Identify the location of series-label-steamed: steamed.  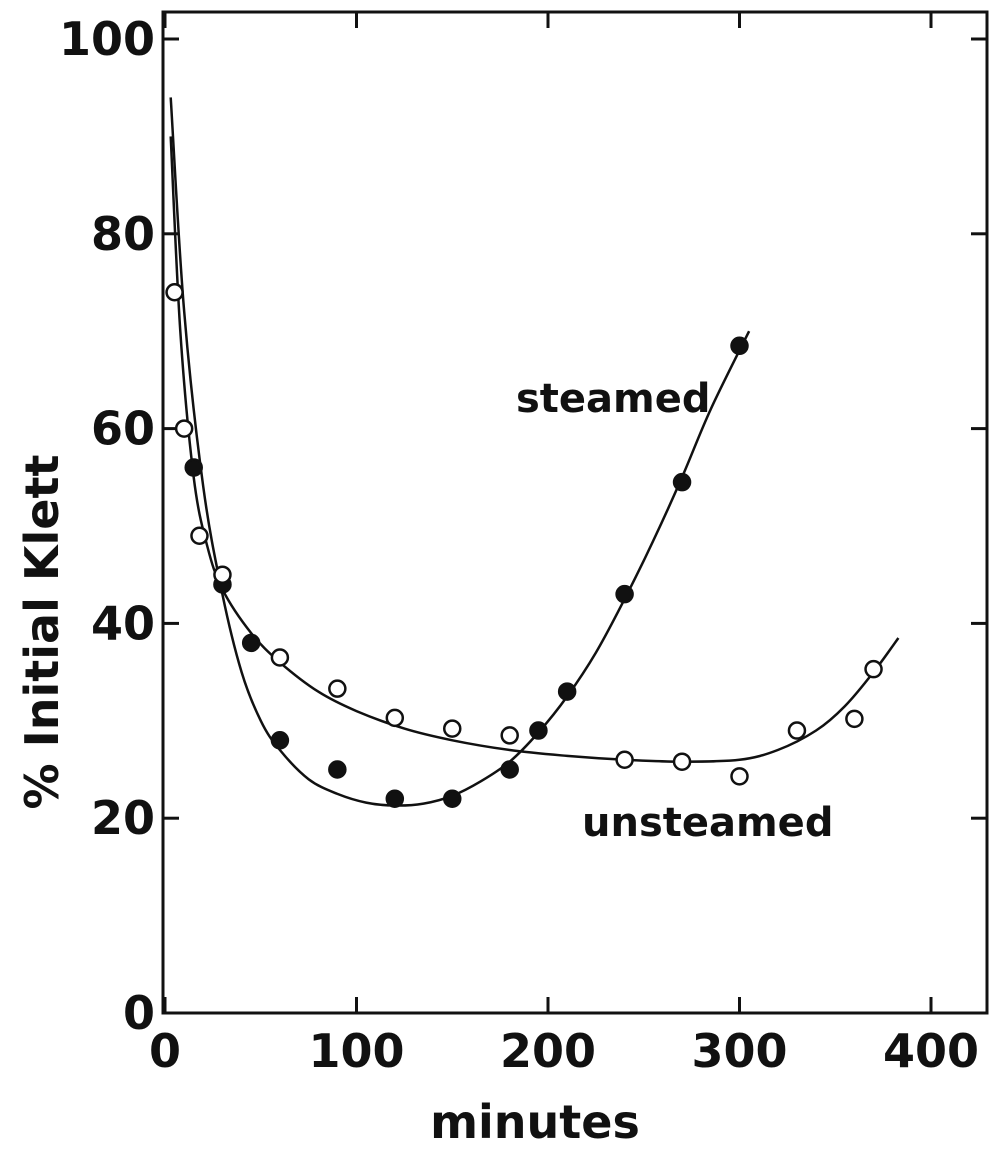
(613, 399).